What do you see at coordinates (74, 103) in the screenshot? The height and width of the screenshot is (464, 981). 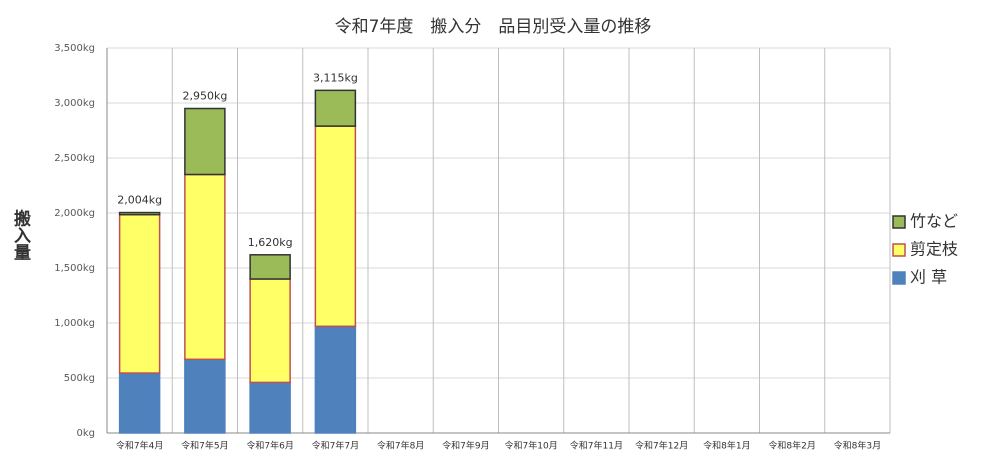 I see `y-tick-label: 3,000kg` at bounding box center [74, 103].